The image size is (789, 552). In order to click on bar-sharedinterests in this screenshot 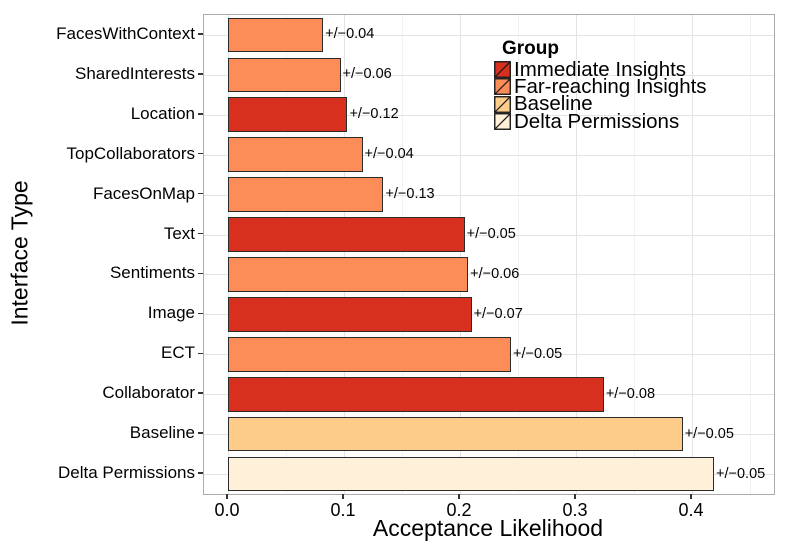, I will do `click(284, 75)`.